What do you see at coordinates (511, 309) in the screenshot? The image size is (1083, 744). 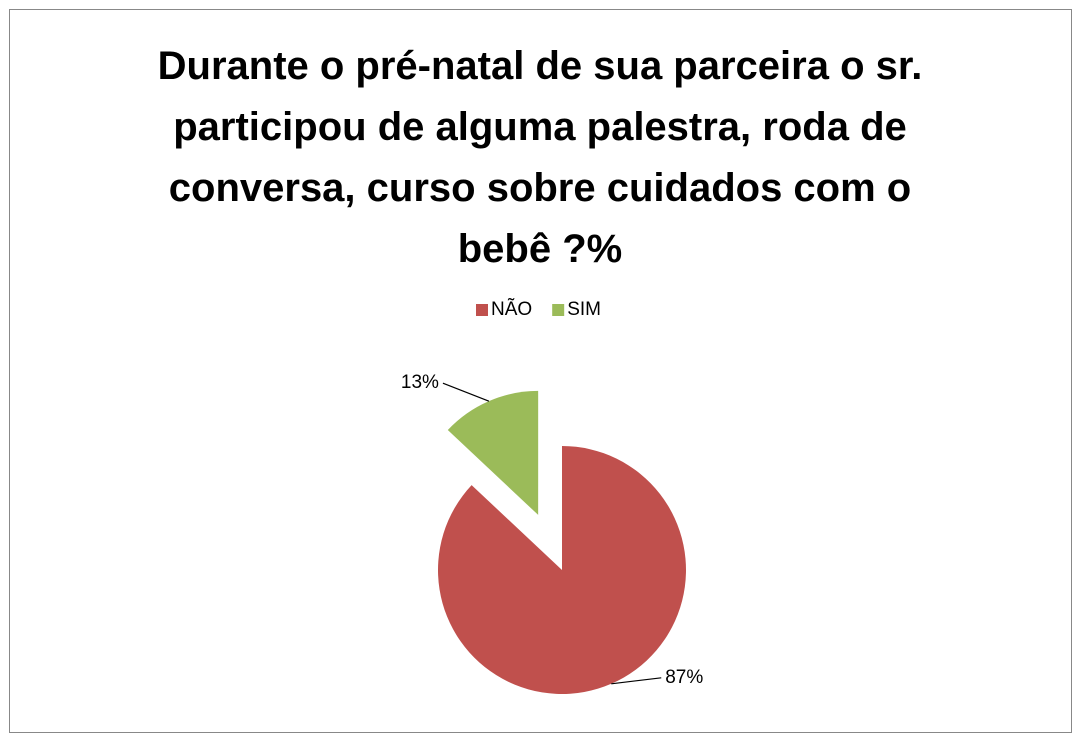 I see `legend-label: NÃO` at bounding box center [511, 309].